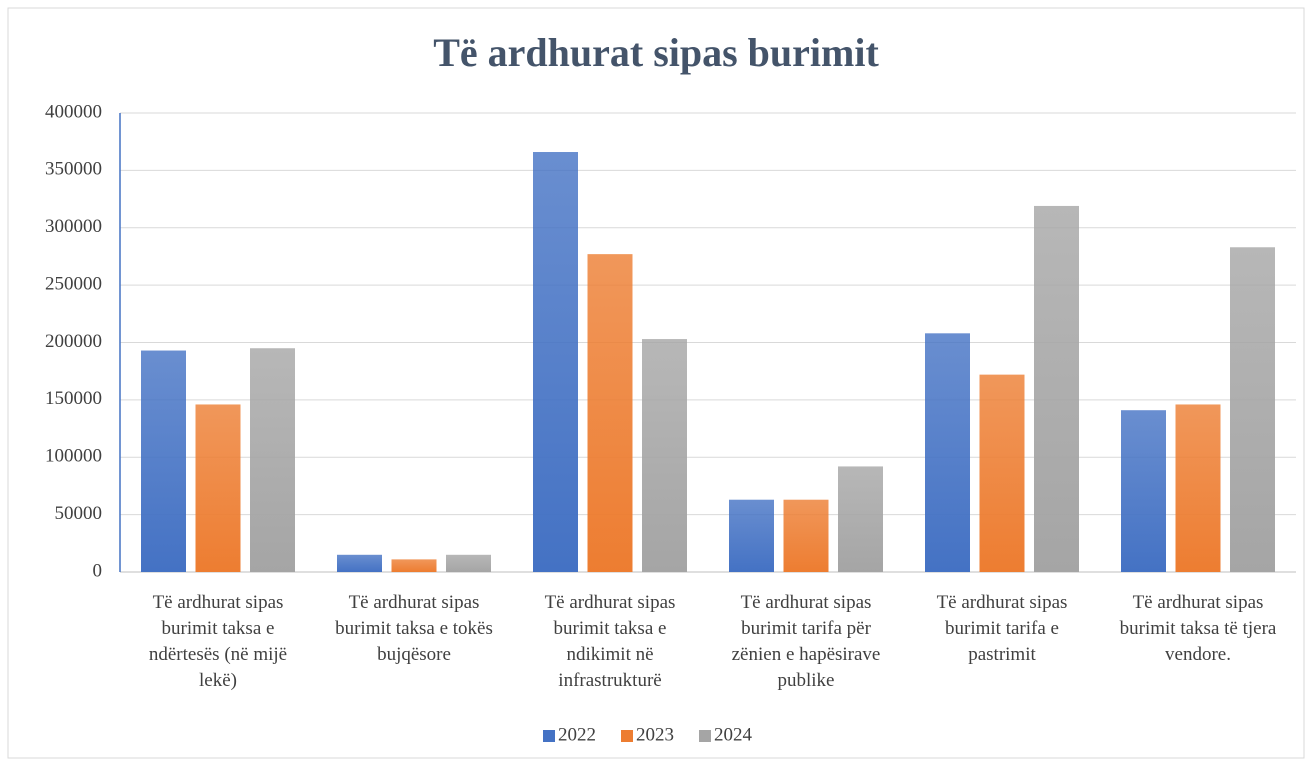 This screenshot has width=1312, height=766. I want to click on y-tick-label: 350000, so click(73, 169).